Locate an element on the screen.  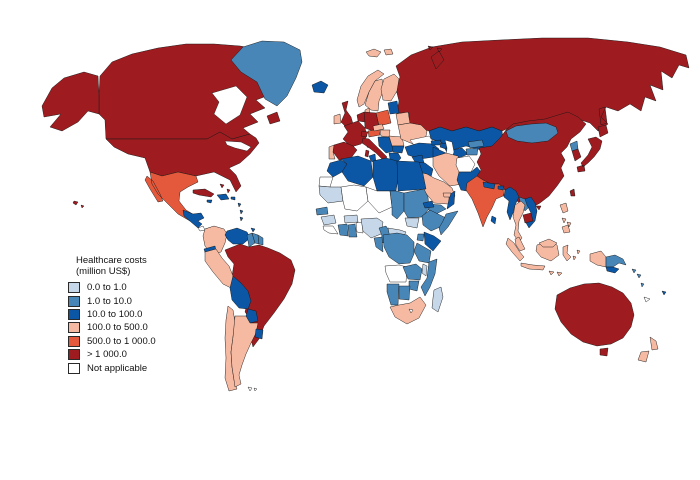
country-libya is located at coordinates (385, 174).